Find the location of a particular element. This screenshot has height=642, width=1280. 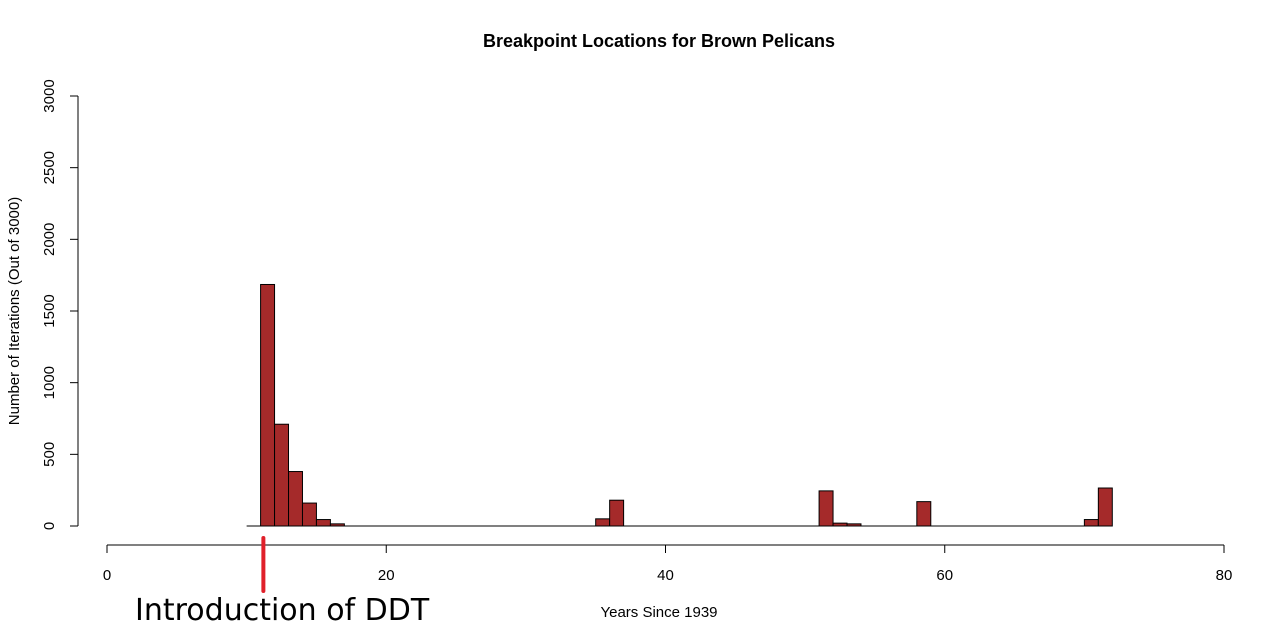

x-axis: 0 20 40 60 80 is located at coordinates (668, 564).